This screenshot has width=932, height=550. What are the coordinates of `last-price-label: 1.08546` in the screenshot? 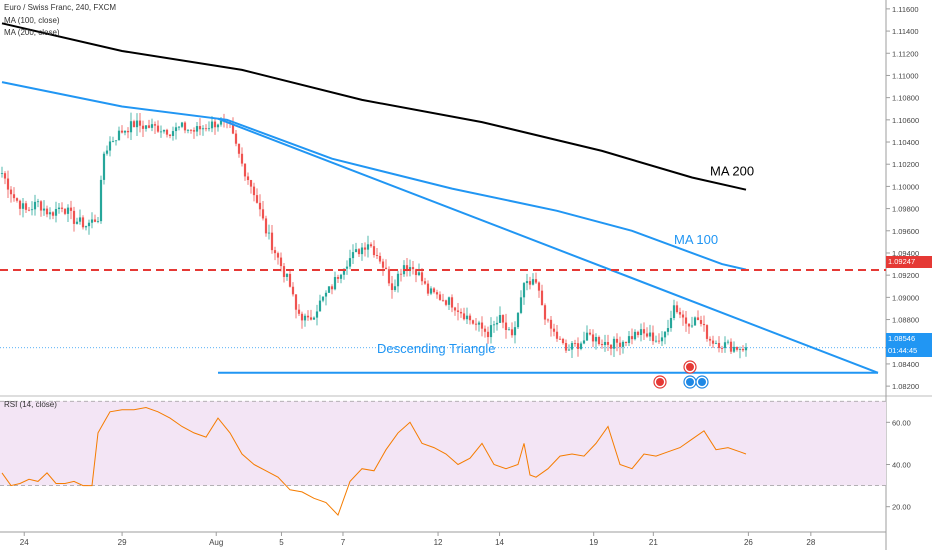 It's located at (909, 339).